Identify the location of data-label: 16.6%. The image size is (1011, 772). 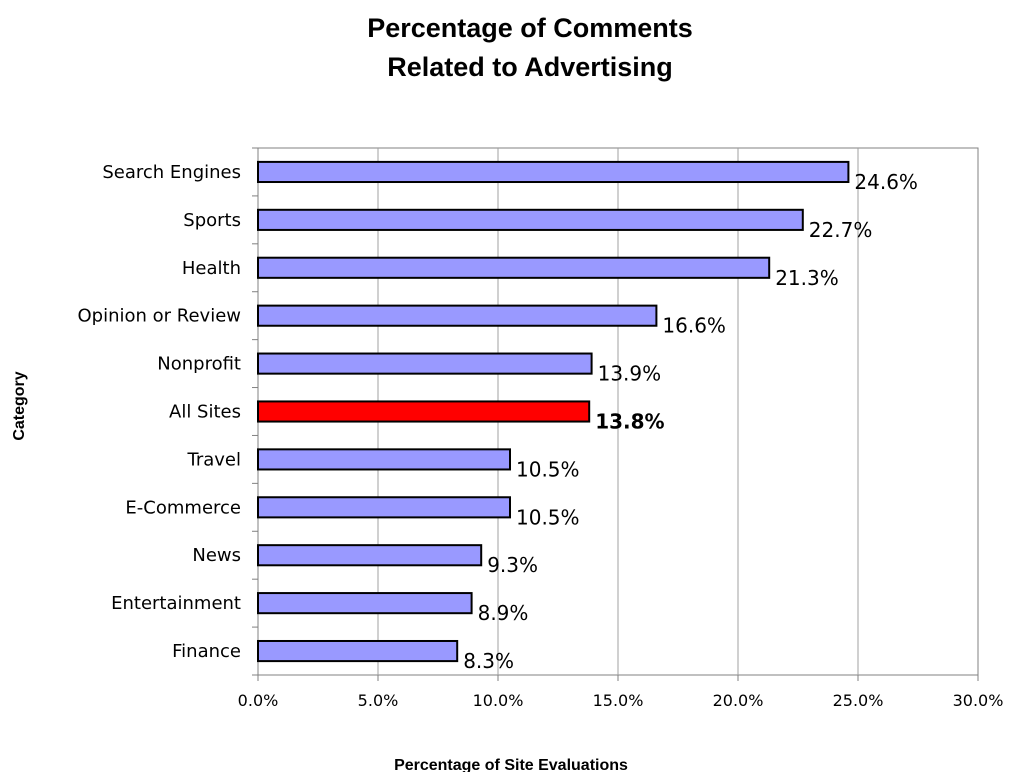
(694, 326).